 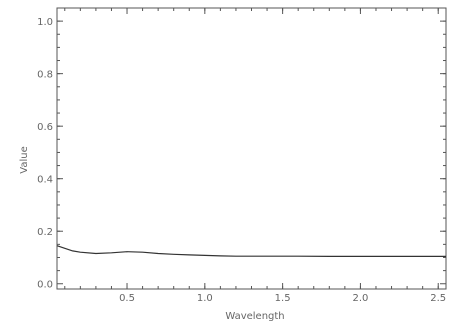 I want to click on x-axis-label: Wavelength, so click(x=254, y=316).